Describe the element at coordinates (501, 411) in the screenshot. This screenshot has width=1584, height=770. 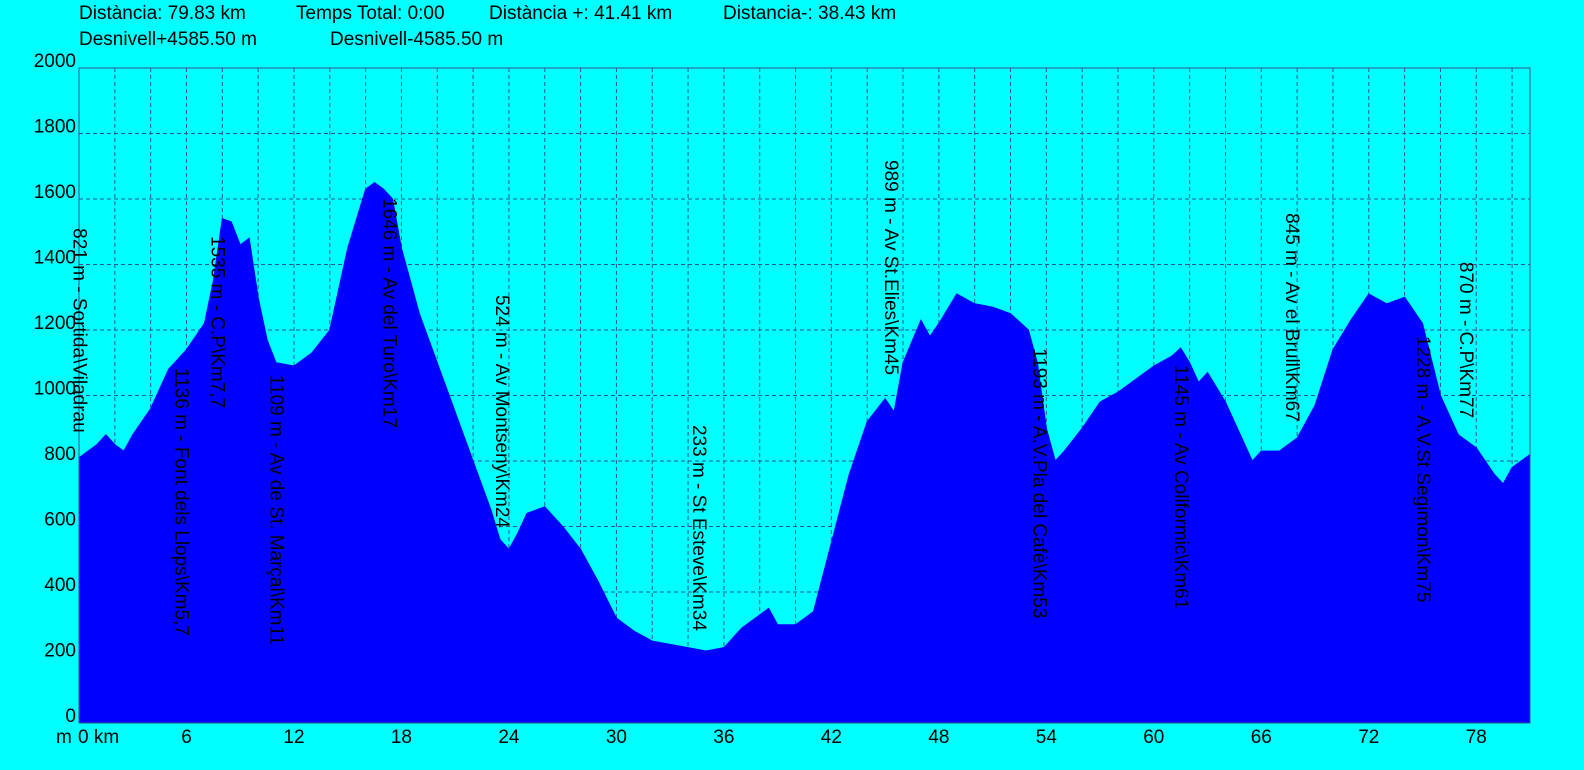
I see `annotation: 524 m - Av Montseny\Km24` at that location.